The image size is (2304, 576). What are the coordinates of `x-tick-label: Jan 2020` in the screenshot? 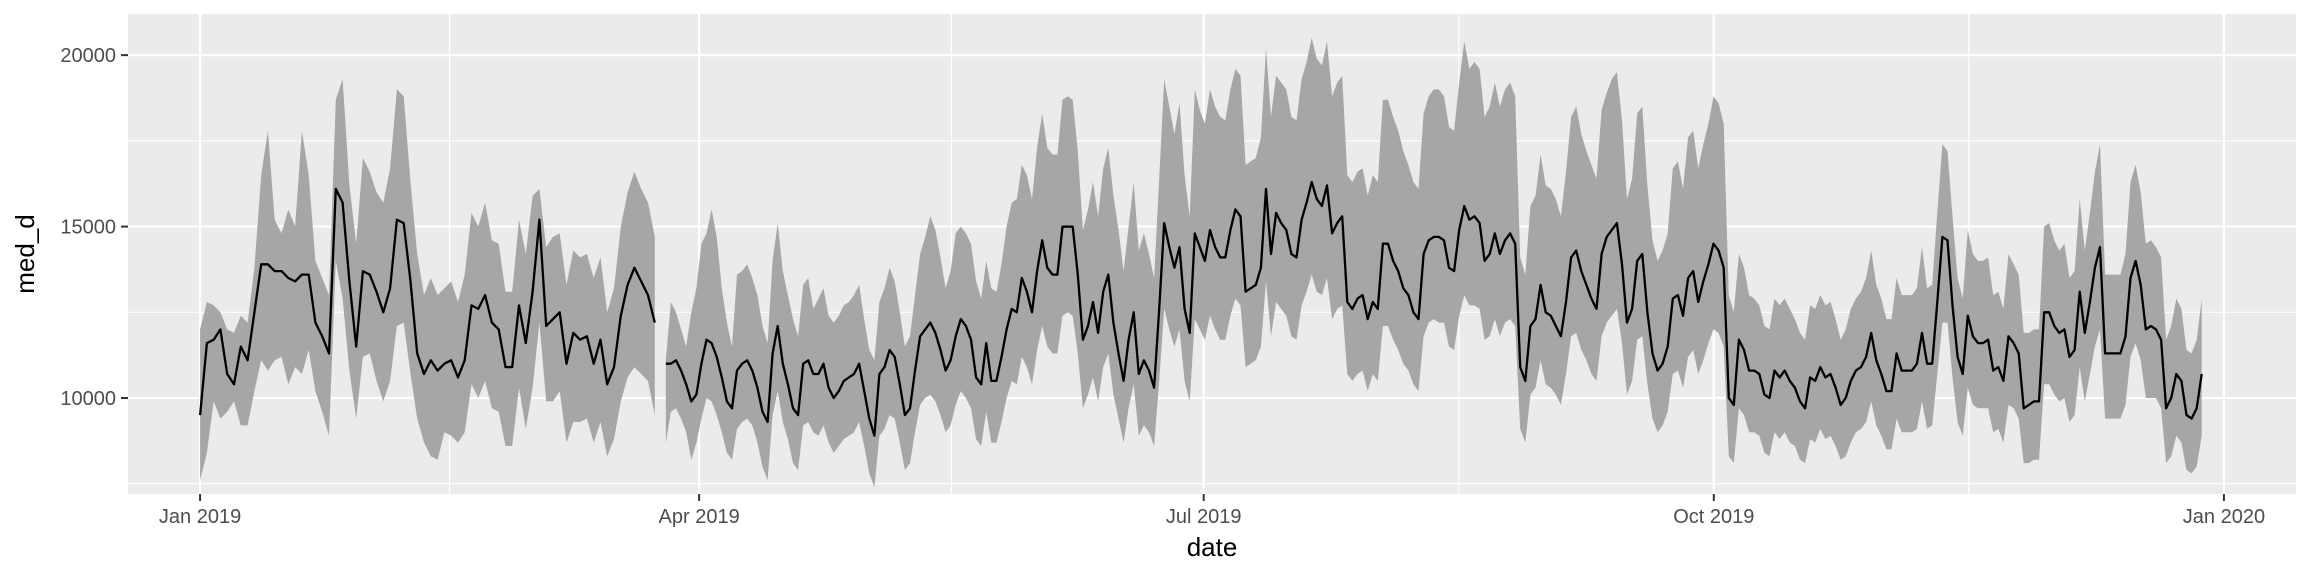 It's located at (2224, 517).